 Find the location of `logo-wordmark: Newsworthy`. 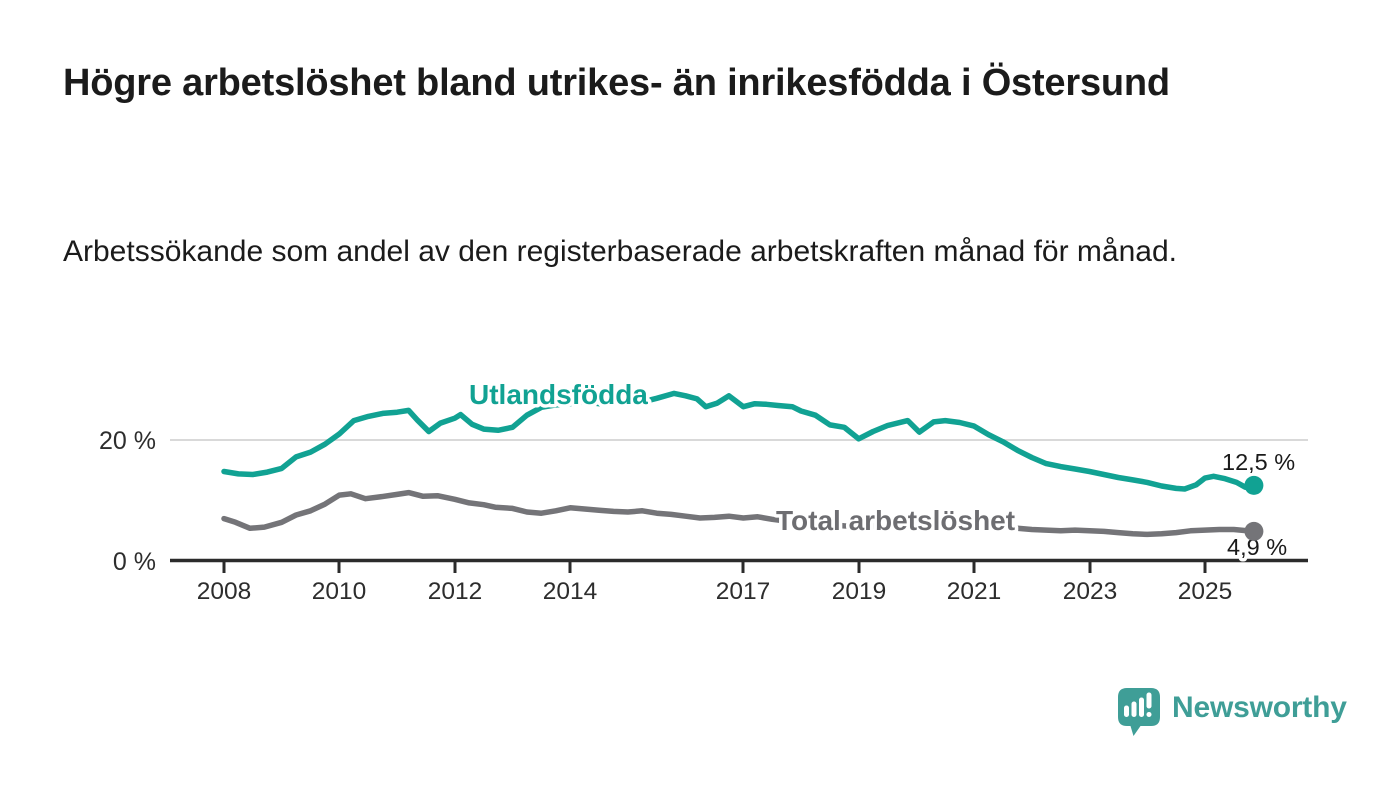

logo-wordmark: Newsworthy is located at coordinates (1259, 707).